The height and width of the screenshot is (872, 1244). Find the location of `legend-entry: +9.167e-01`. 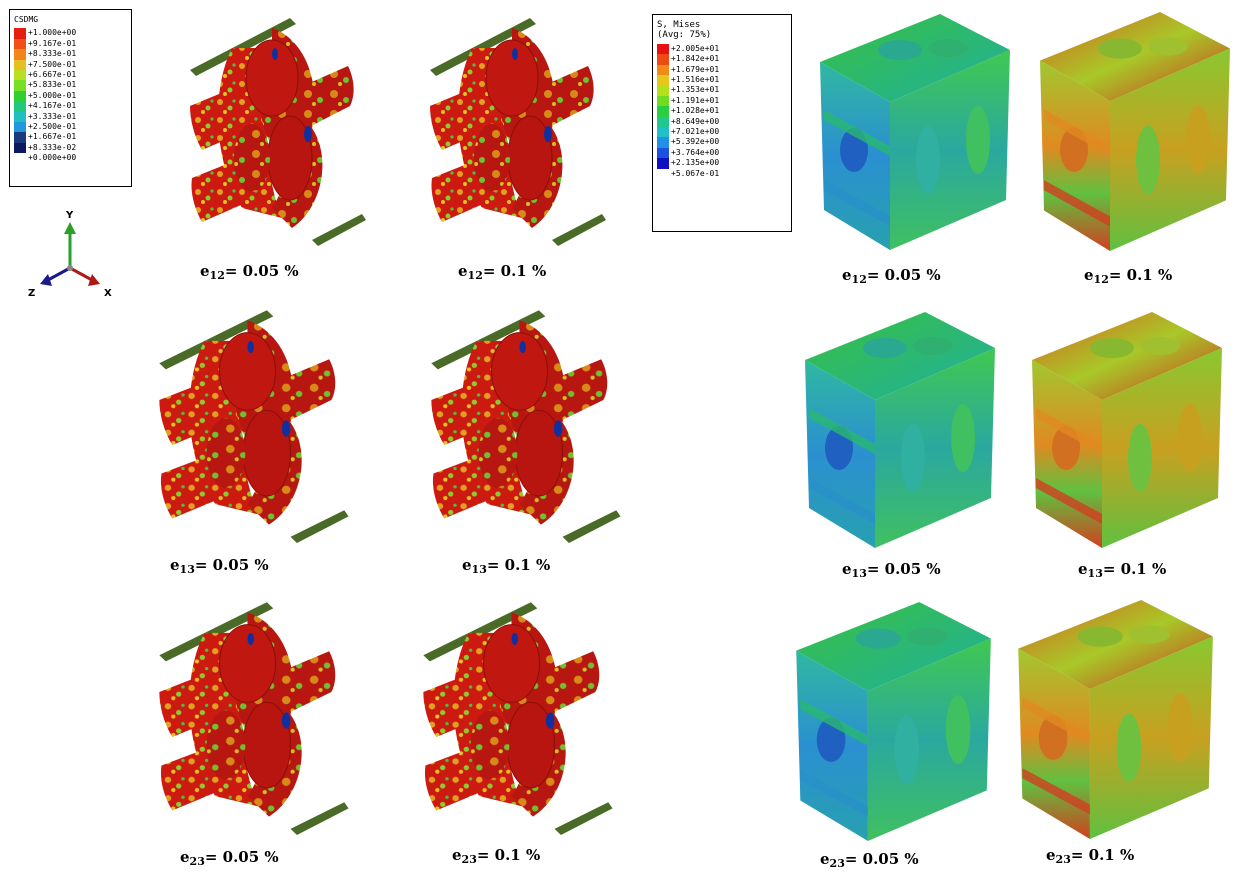

legend-entry: +9.167e-01 is located at coordinates (70, 44).